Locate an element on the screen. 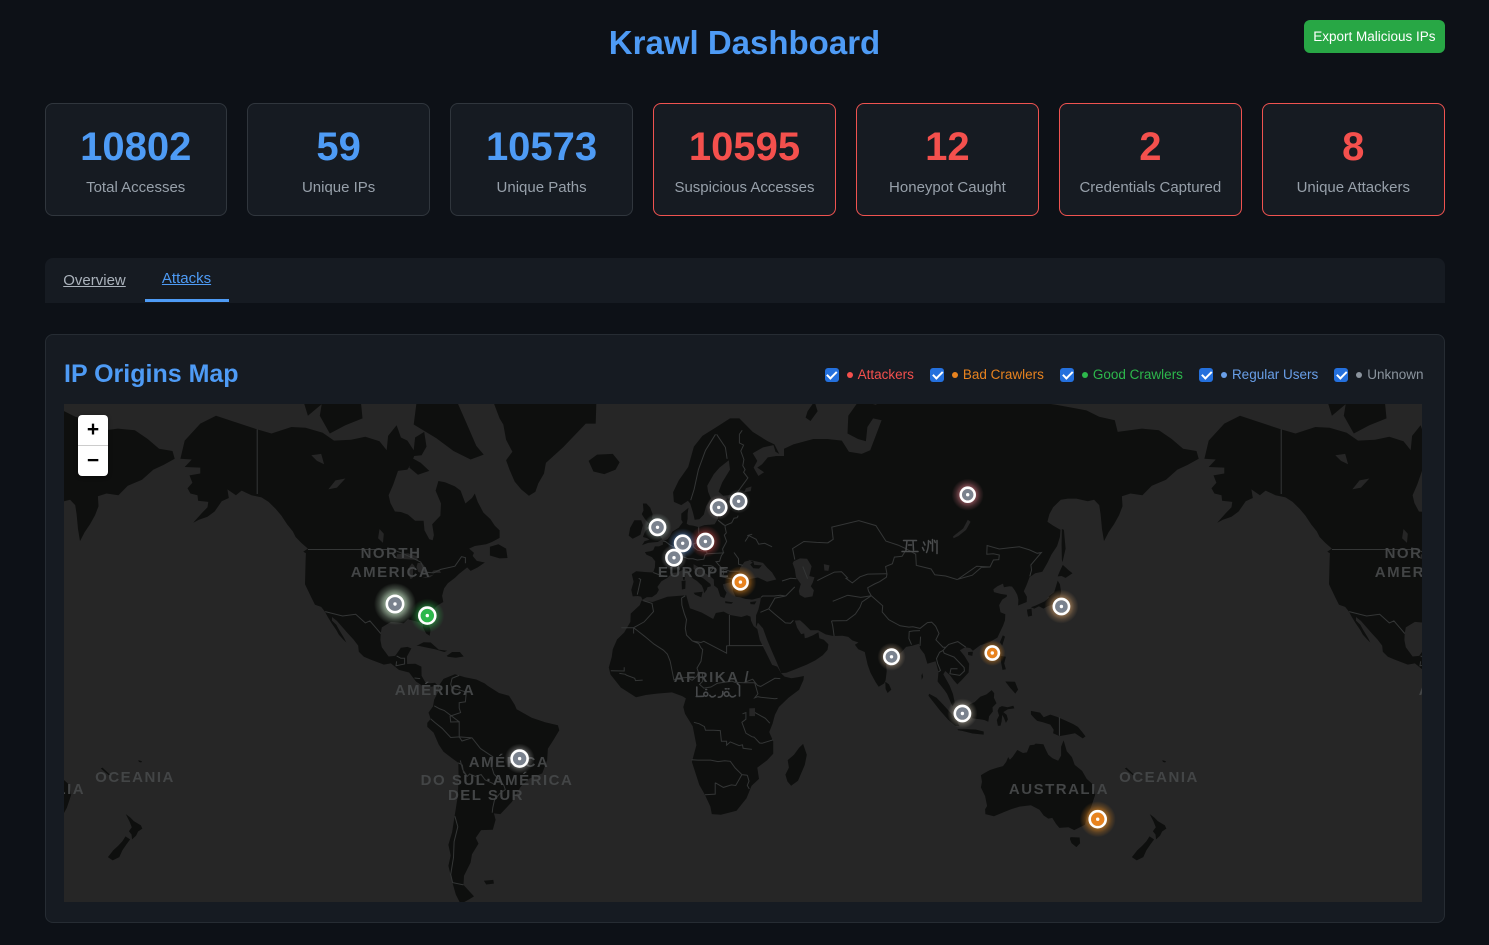 The height and width of the screenshot is (945, 1489). svg-text: OCEANIA is located at coordinates (135, 777).